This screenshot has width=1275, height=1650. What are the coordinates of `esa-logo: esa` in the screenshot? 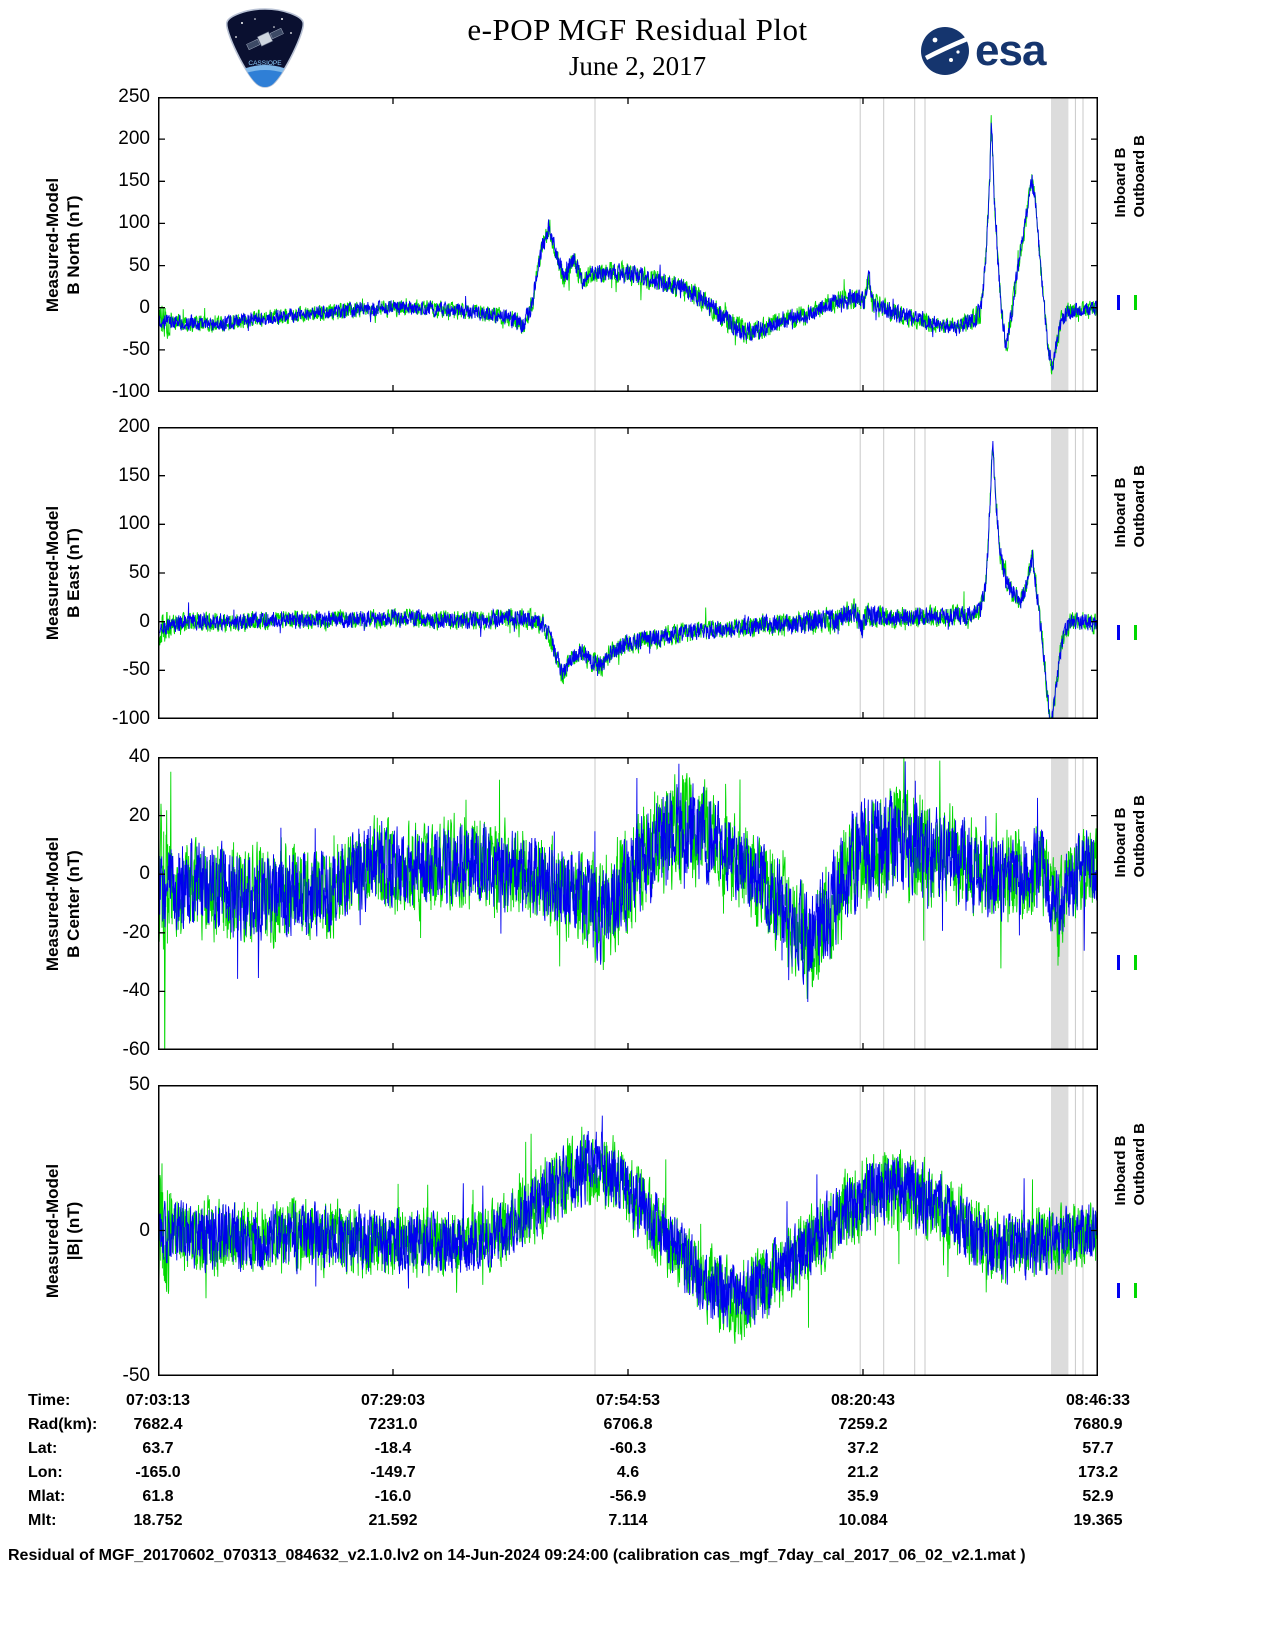 It's located at (983, 51).